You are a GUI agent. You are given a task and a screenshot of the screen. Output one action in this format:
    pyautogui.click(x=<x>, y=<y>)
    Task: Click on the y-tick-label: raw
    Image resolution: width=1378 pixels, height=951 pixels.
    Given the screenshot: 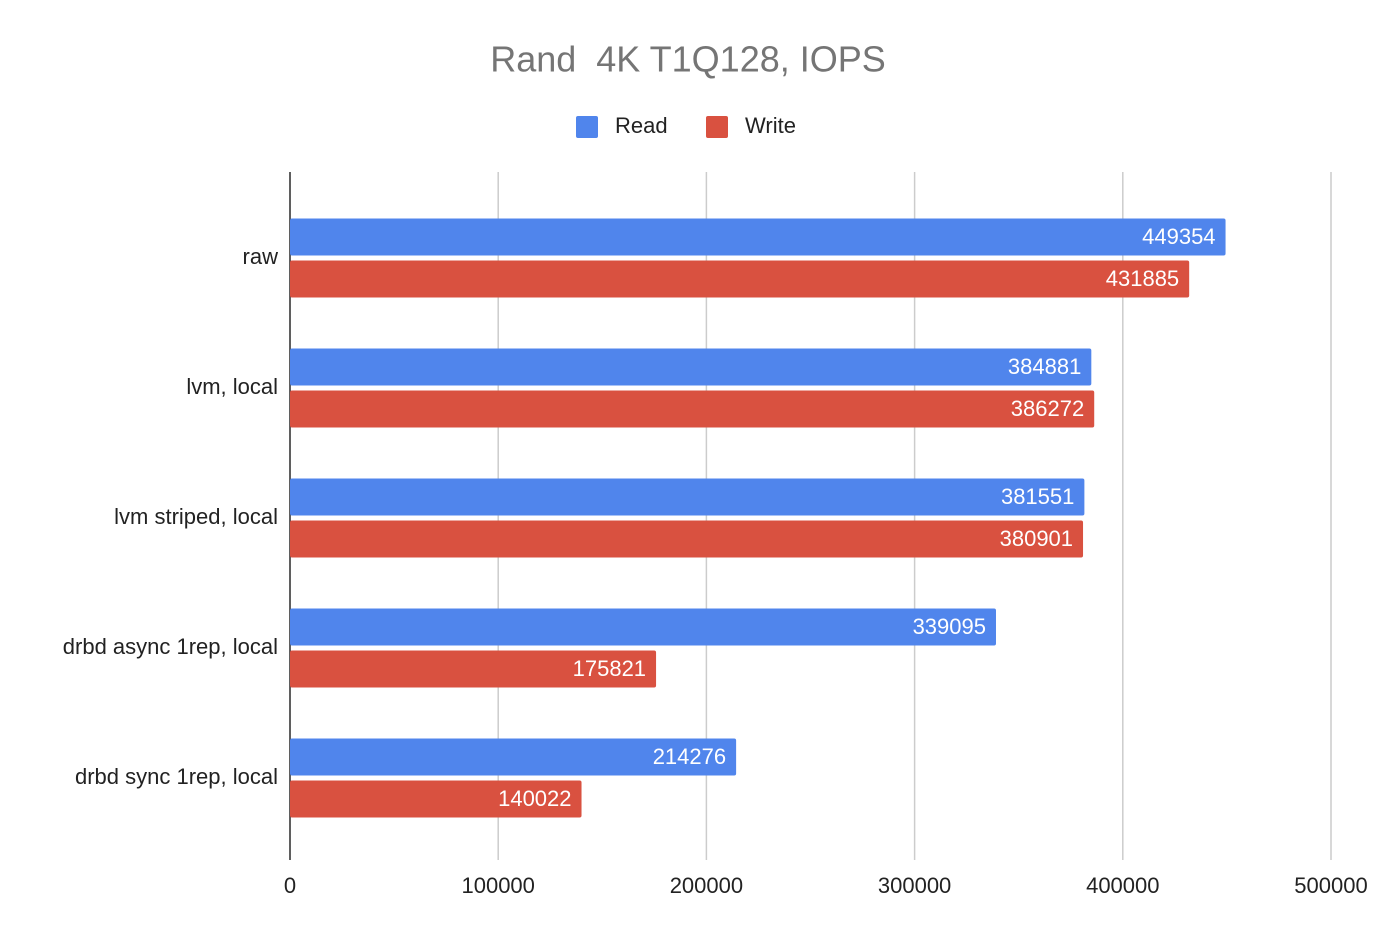 What is the action you would take?
    pyautogui.click(x=261, y=256)
    